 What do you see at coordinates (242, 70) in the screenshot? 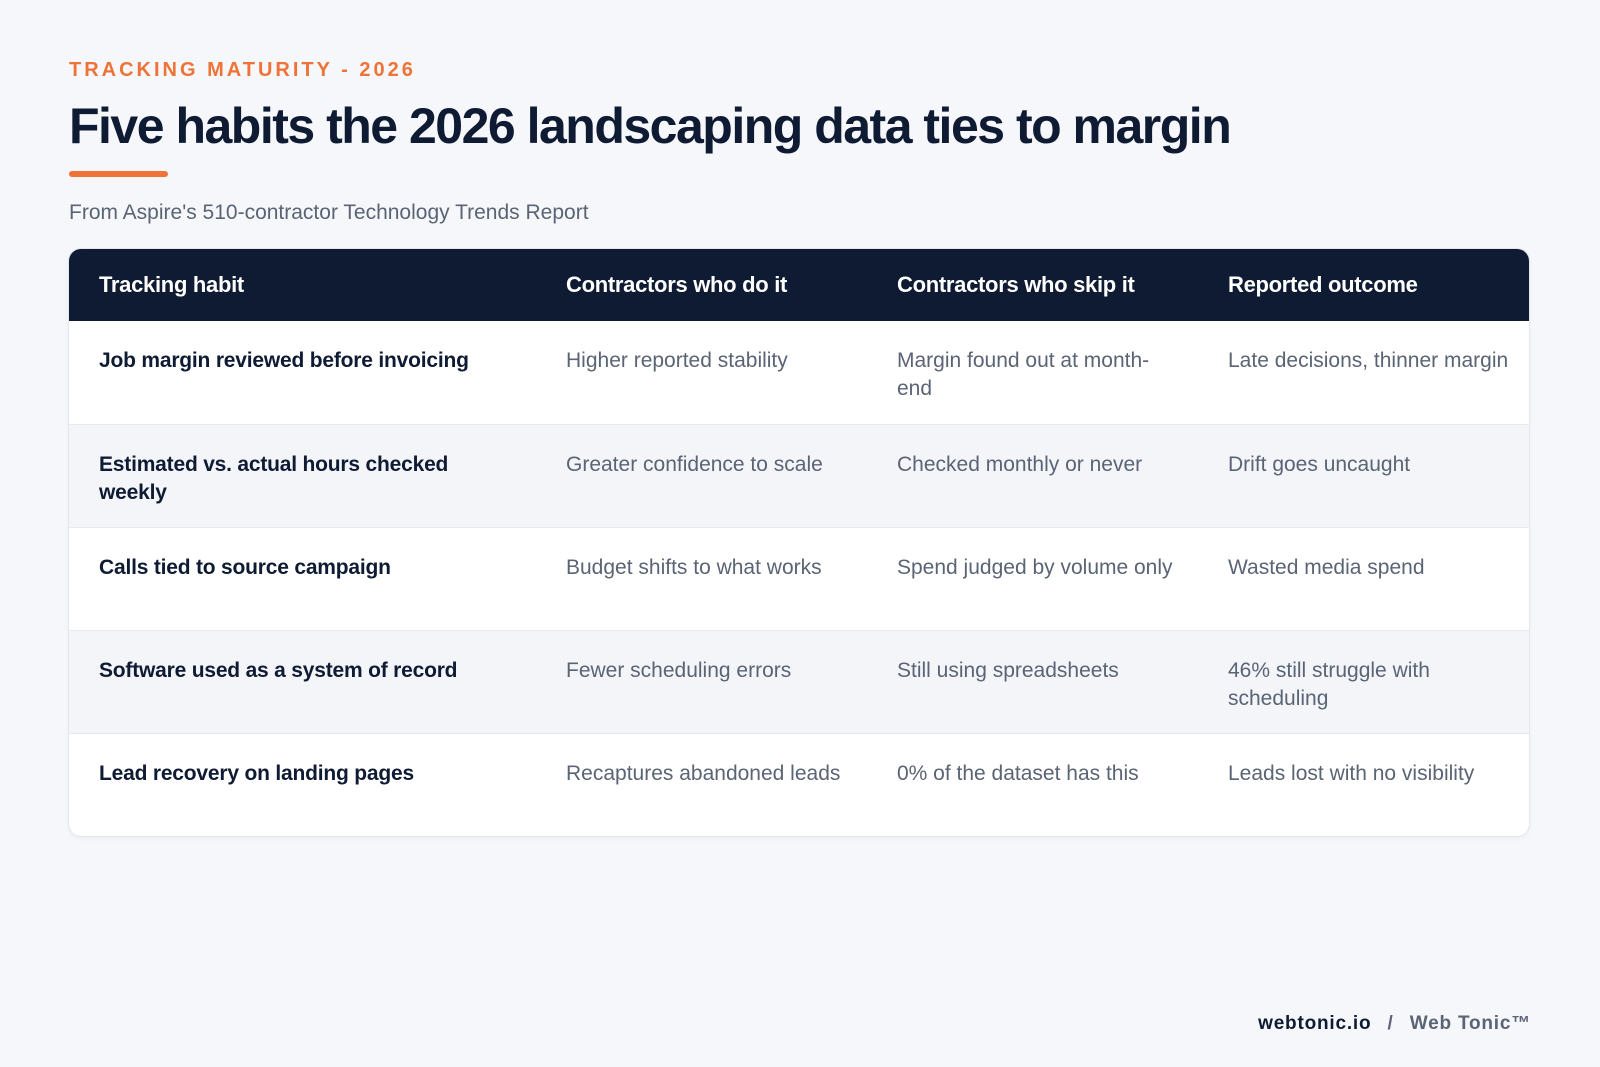
I see `eyebrow-label: TRACKING MATURITY - 2026` at bounding box center [242, 70].